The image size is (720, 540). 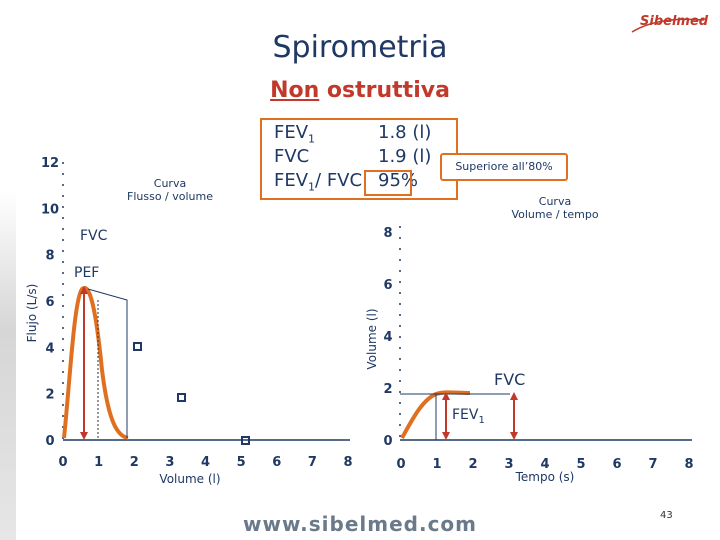 What do you see at coordinates (514, 396) in the screenshot?
I see `fvc-arrow-head` at bounding box center [514, 396].